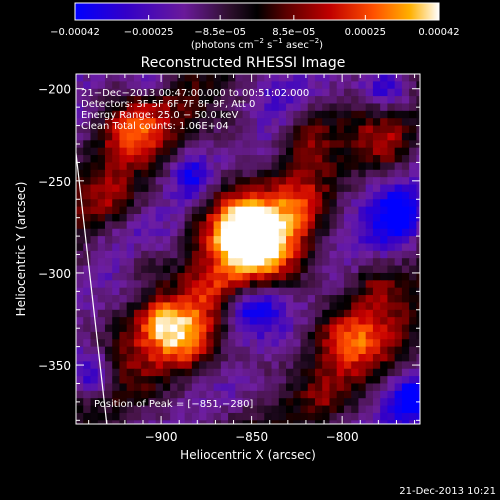 The height and width of the screenshot is (500, 500). Describe the element at coordinates (293, 32) in the screenshot. I see `colorbar-tick-label: 8.5e−05` at that location.